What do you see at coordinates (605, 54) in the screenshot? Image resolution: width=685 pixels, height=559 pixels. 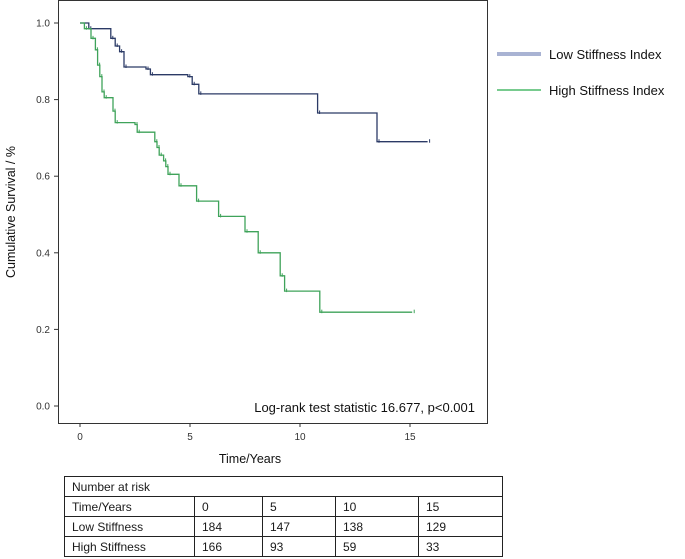 I see `legend-label-low-stiffness: Low Stiffness Index` at bounding box center [605, 54].